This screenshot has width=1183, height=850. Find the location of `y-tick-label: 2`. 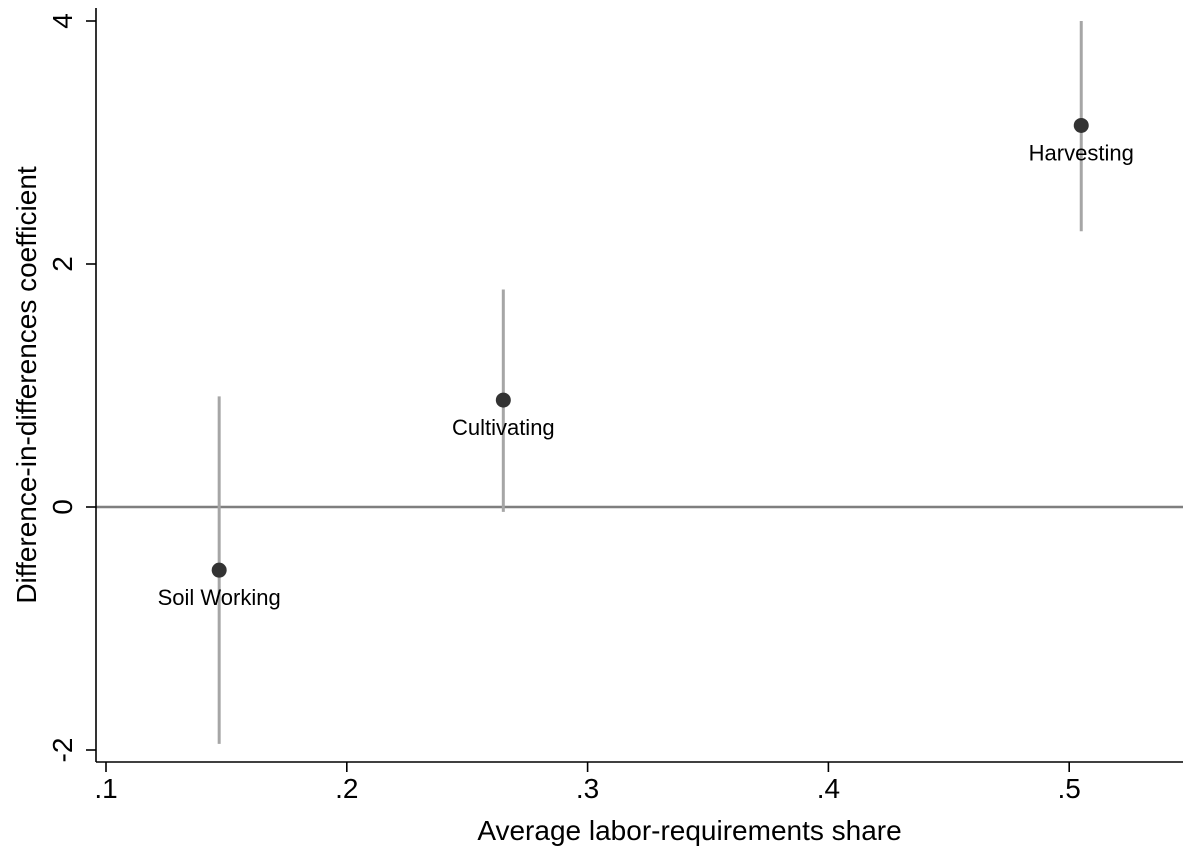

y-tick-label: 2 is located at coordinates (62, 264).